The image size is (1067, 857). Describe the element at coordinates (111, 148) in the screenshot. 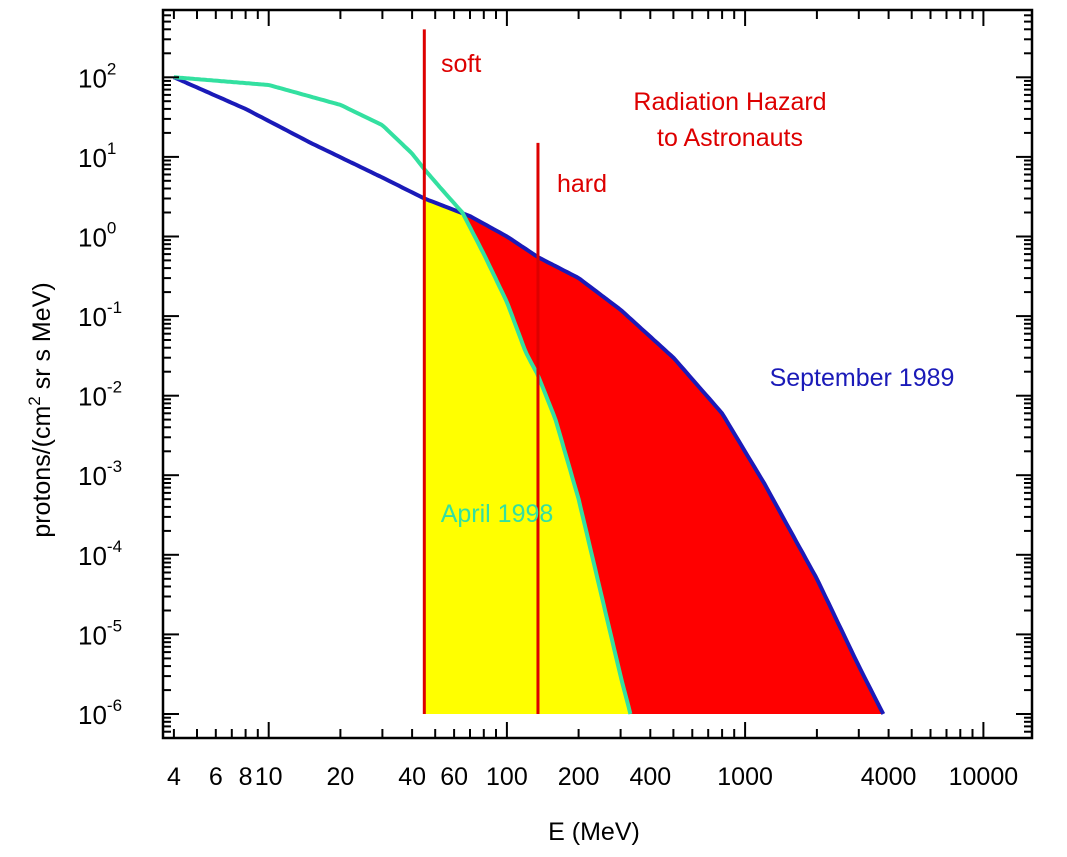

I see `y-tick-label-exponent: 1` at that location.